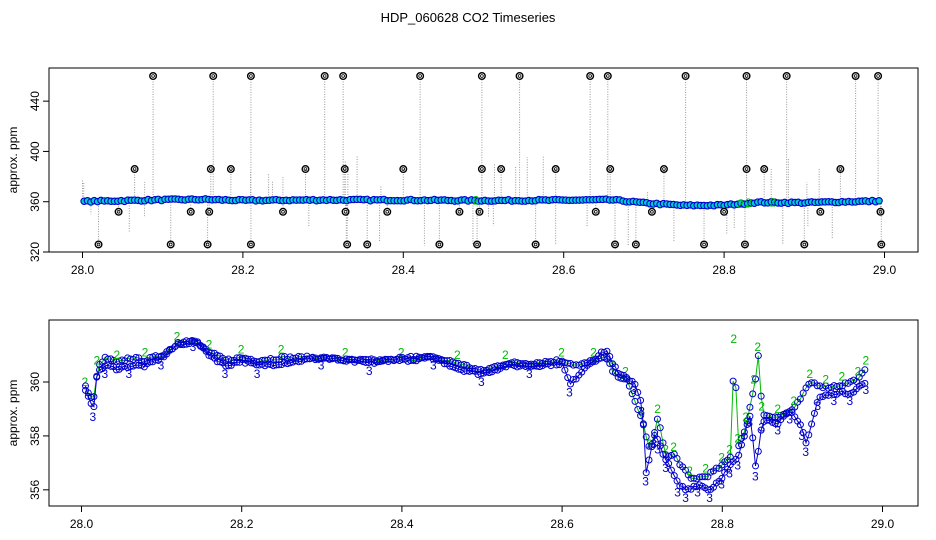 Image resolution: width=936 pixels, height=540 pixels. I want to click on baseline-label-2: 2, so click(748, 203).